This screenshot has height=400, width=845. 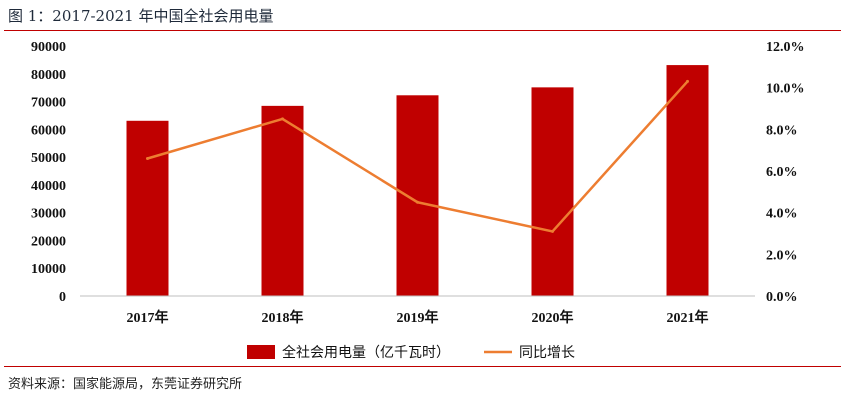 I want to click on left-tick-label: 30000, so click(x=48, y=214).